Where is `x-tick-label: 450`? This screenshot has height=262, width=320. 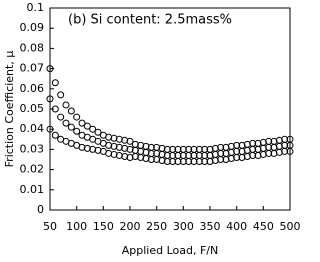 x-tick-label: 450 is located at coordinates (263, 226).